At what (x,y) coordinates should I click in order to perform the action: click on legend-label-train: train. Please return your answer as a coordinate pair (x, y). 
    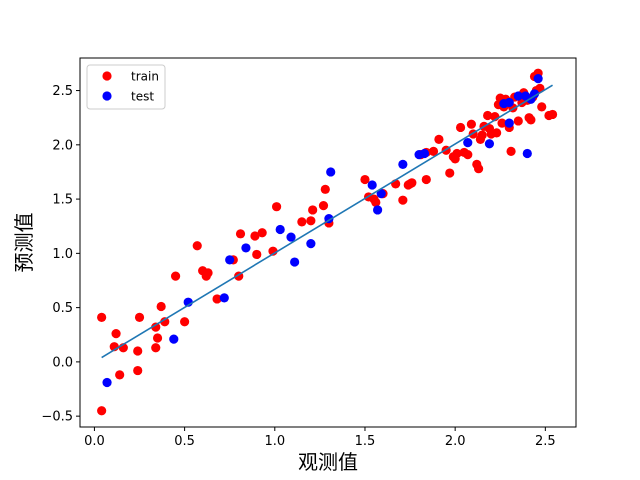
    Looking at the image, I should click on (145, 77).